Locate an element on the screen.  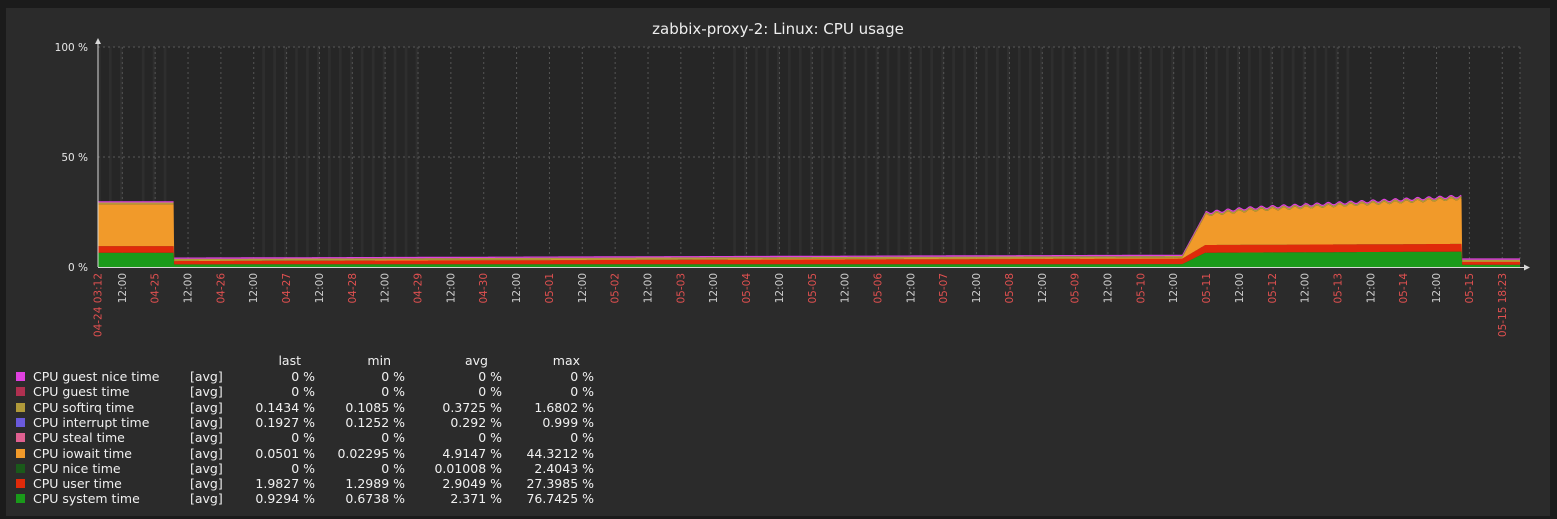
x-tick-label: 05-13 is located at coordinates (1338, 288).